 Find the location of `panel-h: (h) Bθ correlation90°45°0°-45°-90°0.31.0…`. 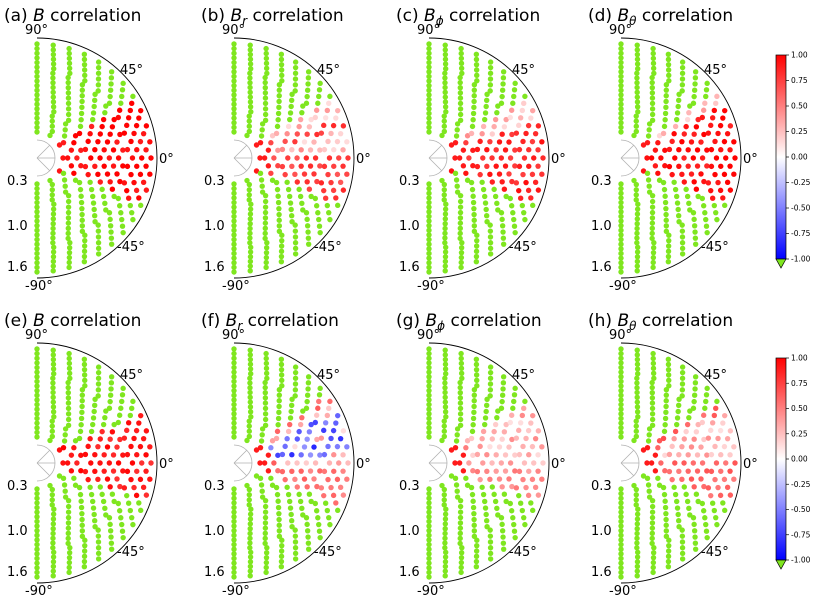

panel-h: (h) Bθ correlation90°45°0°-45°-90°0.31.0… is located at coordinates (673, 455).